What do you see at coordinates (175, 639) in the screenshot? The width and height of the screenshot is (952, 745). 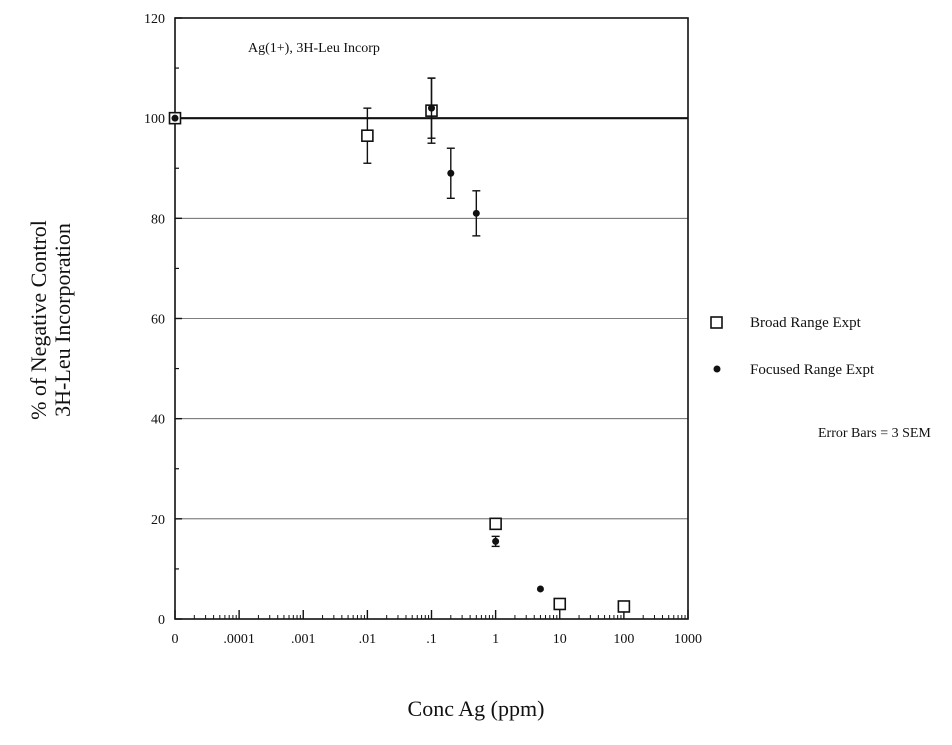 I see `x-tick-label: 0` at bounding box center [175, 639].